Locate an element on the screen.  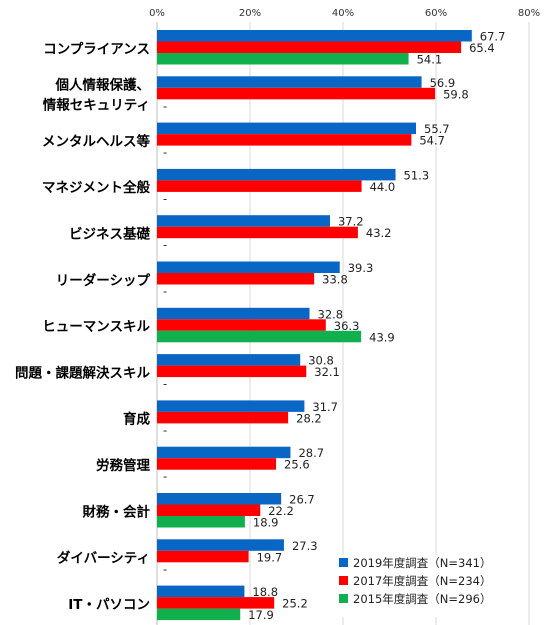
value-label: 51.3 is located at coordinates (417, 175).